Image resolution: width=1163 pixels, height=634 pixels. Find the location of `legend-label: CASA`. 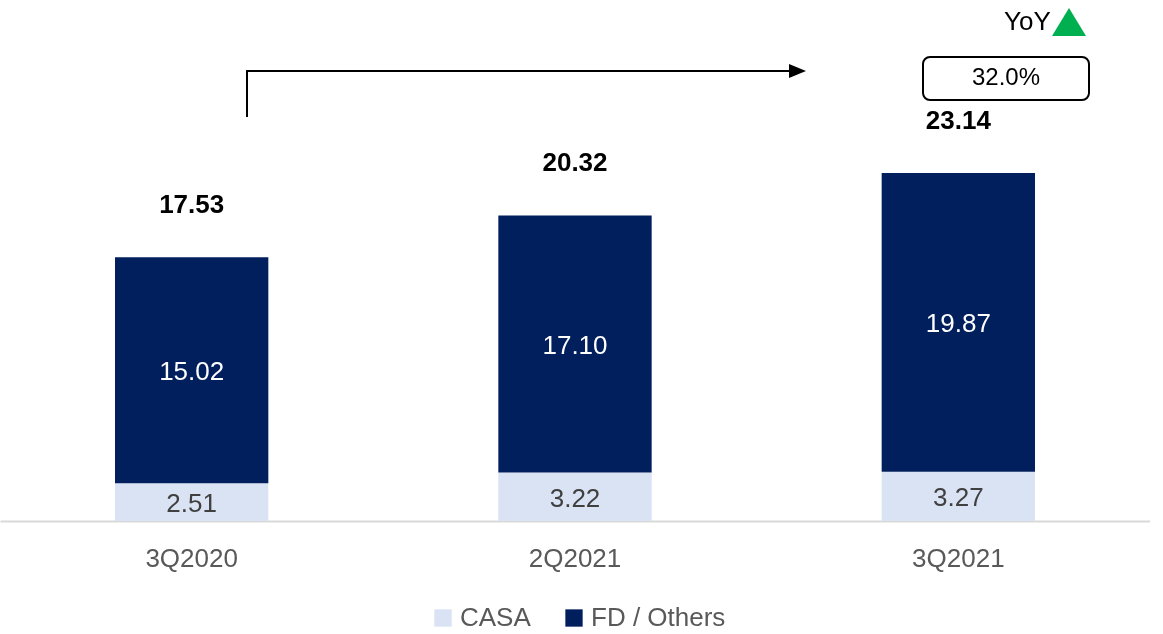

legend-label: CASA is located at coordinates (496, 617).